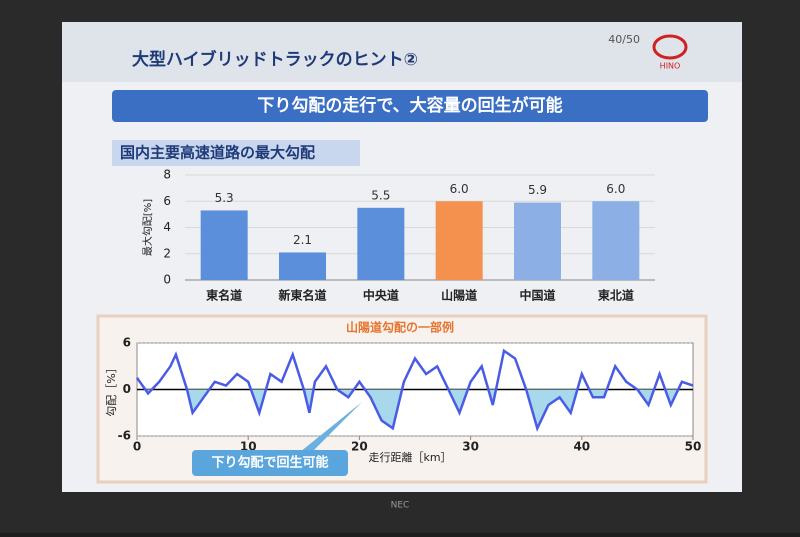 The width and height of the screenshot is (800, 537). I want to click on chart-title: 山陽道勾配の一部例, so click(400, 327).